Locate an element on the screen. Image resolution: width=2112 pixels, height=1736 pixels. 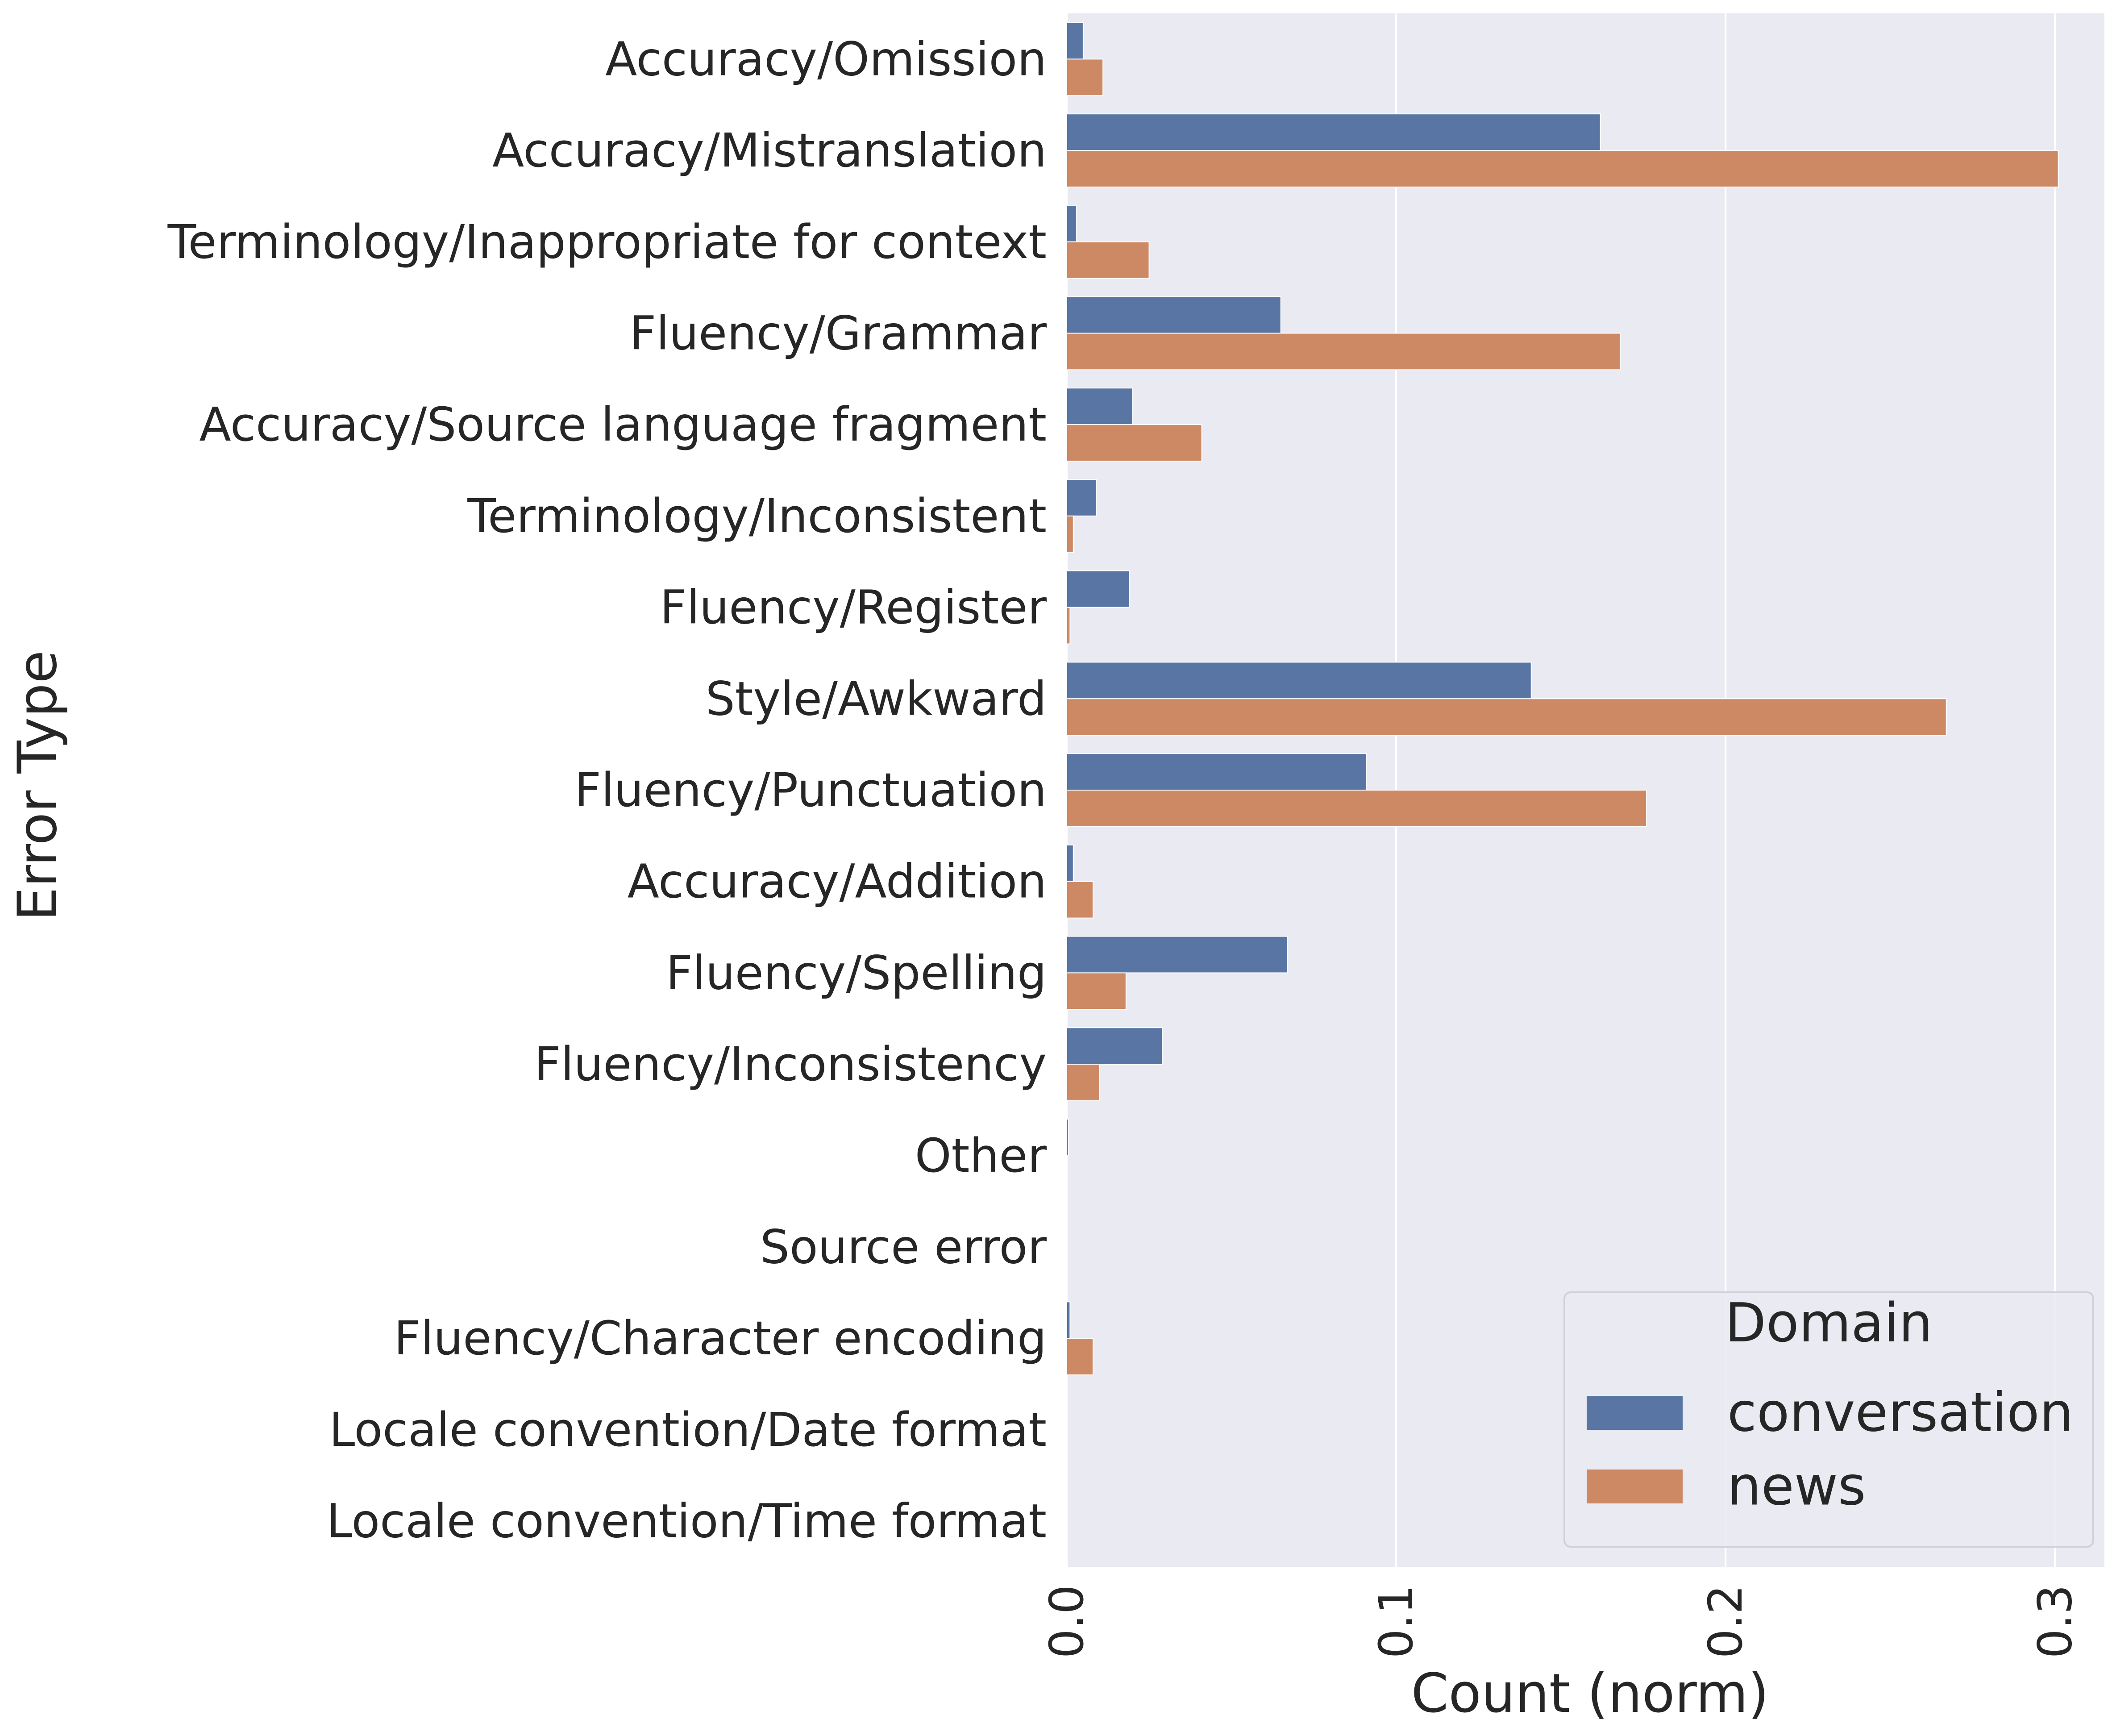
x-tick-label-3: 0.3 is located at coordinates (2055, 1621).